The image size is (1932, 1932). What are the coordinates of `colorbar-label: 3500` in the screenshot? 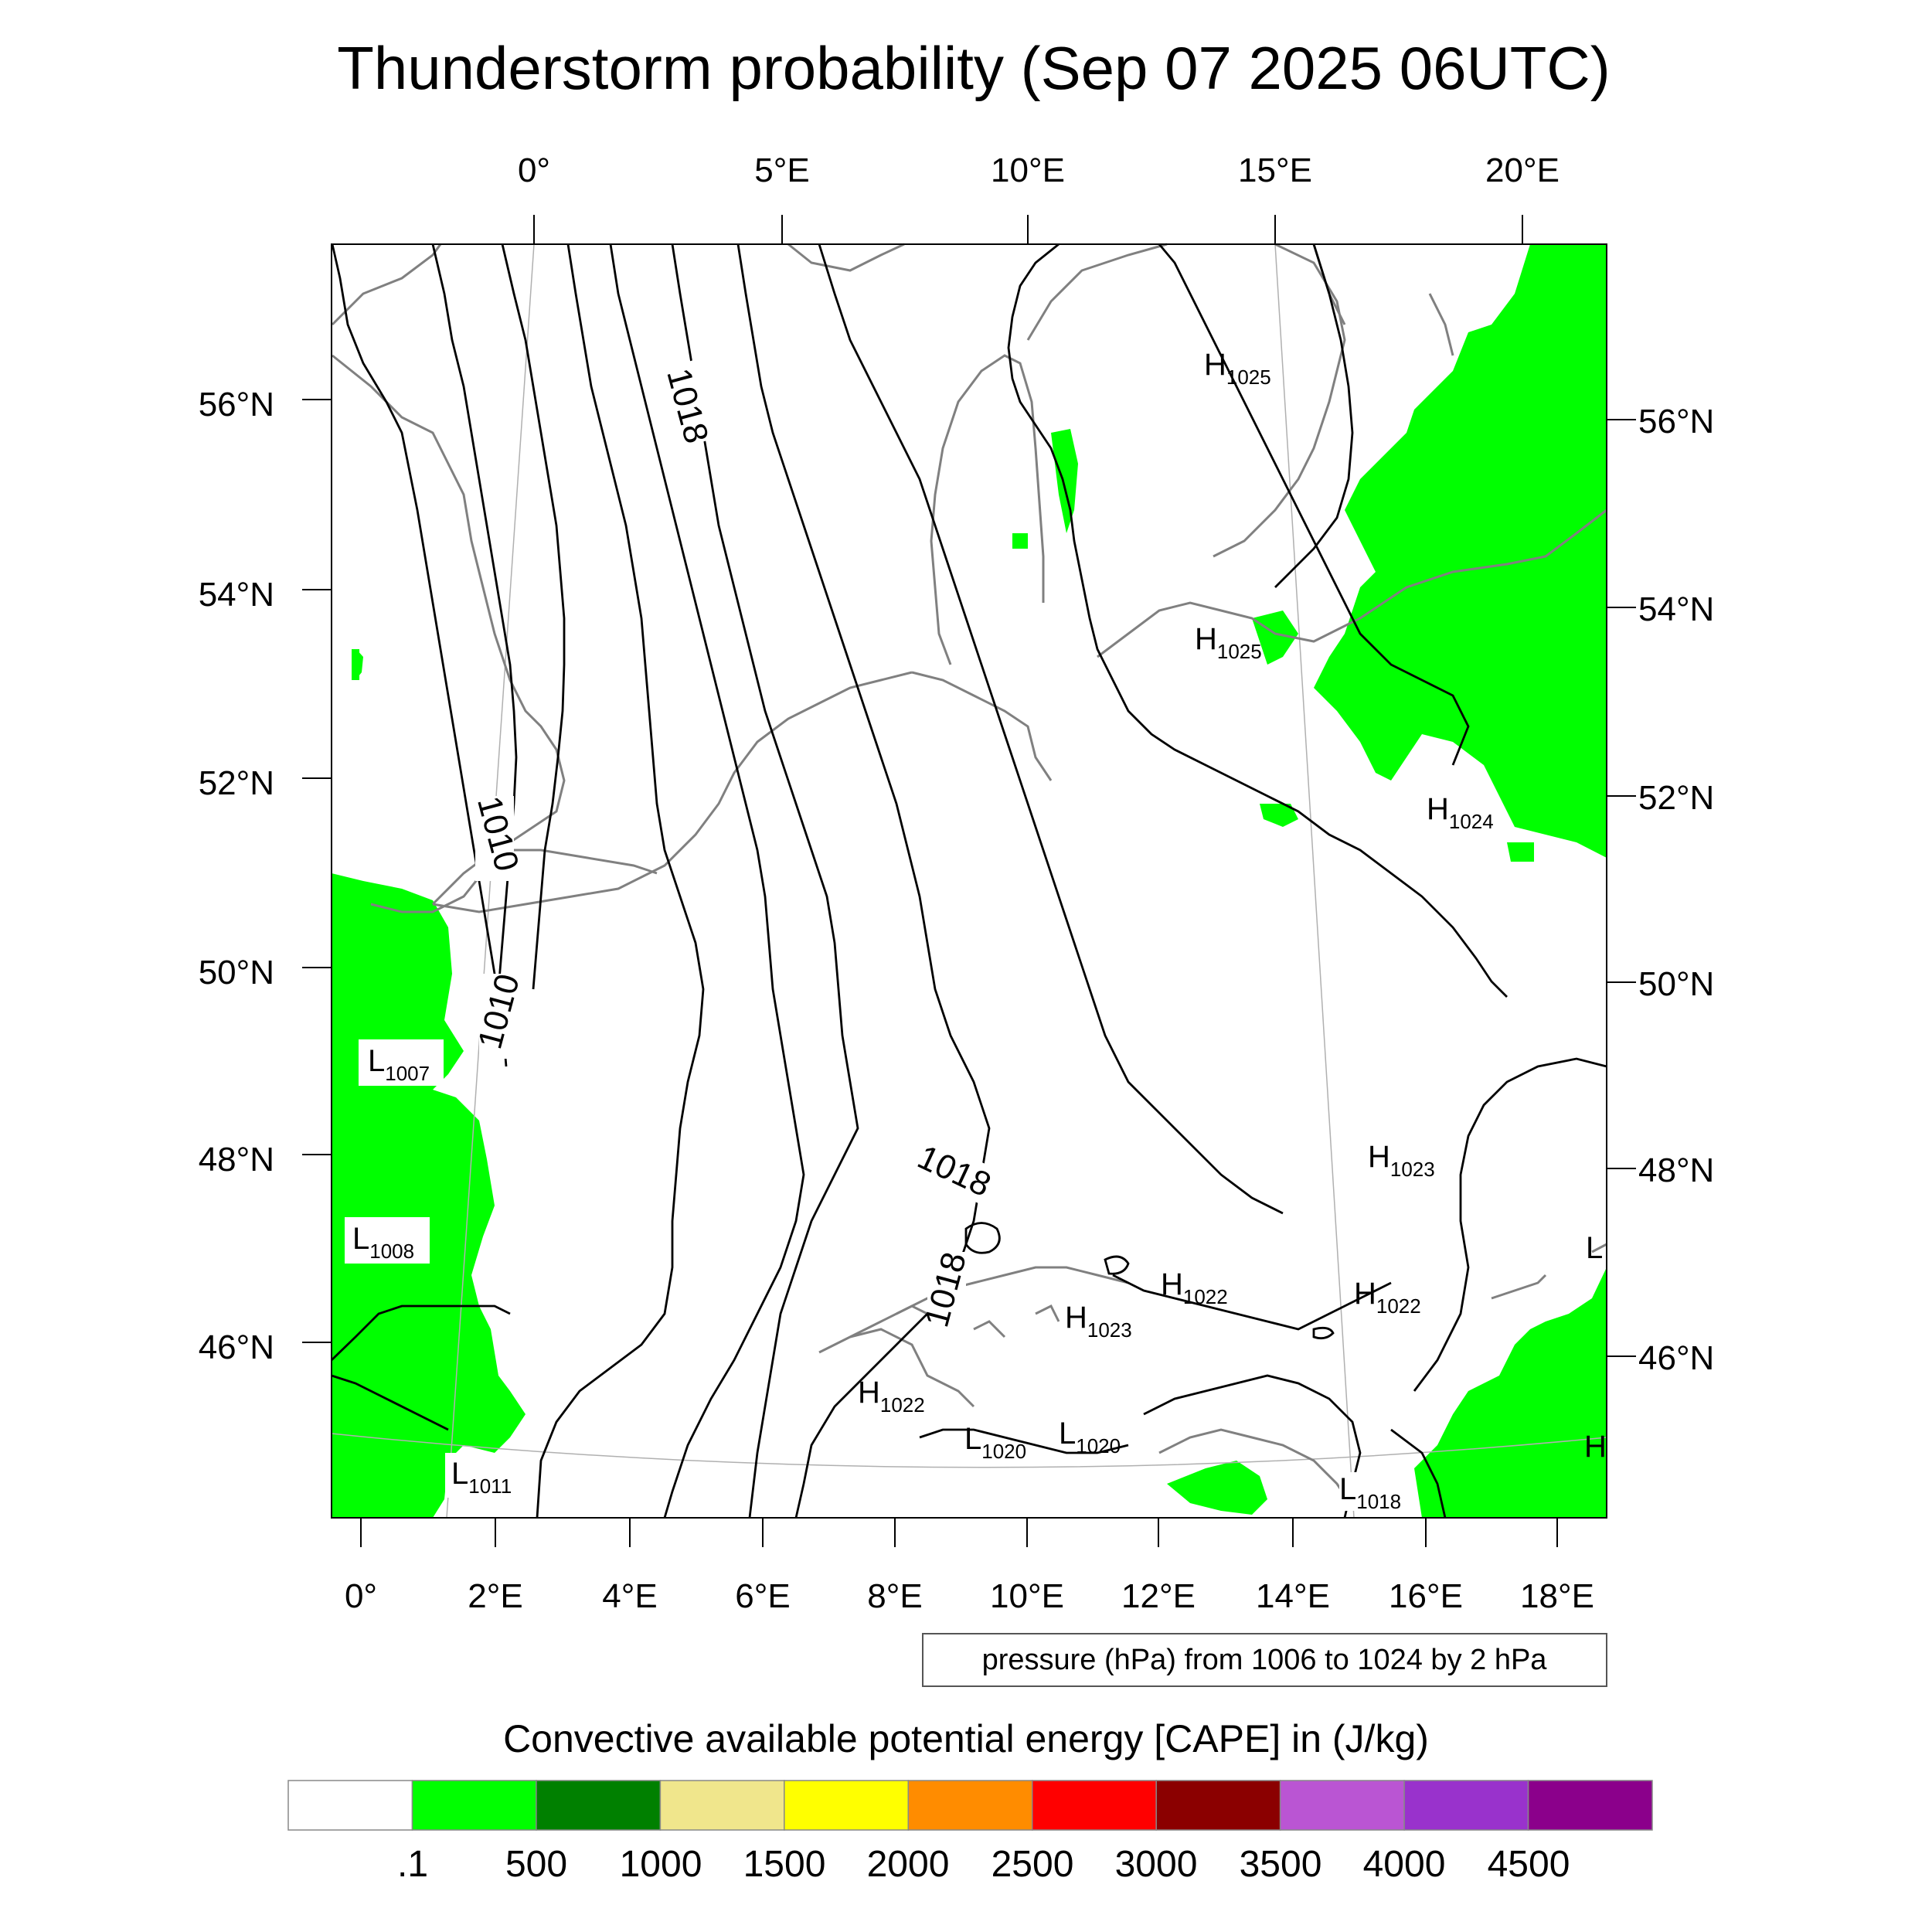 It's located at (1281, 1865).